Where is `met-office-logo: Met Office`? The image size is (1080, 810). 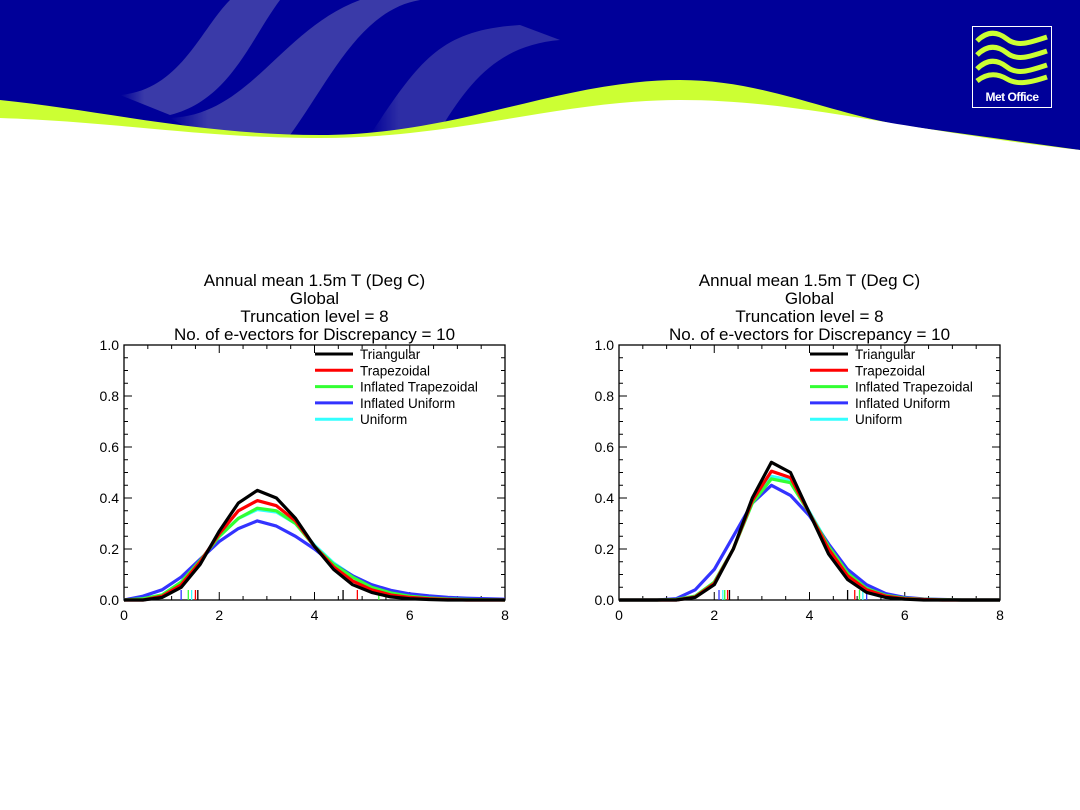
met-office-logo: Met Office is located at coordinates (1012, 67).